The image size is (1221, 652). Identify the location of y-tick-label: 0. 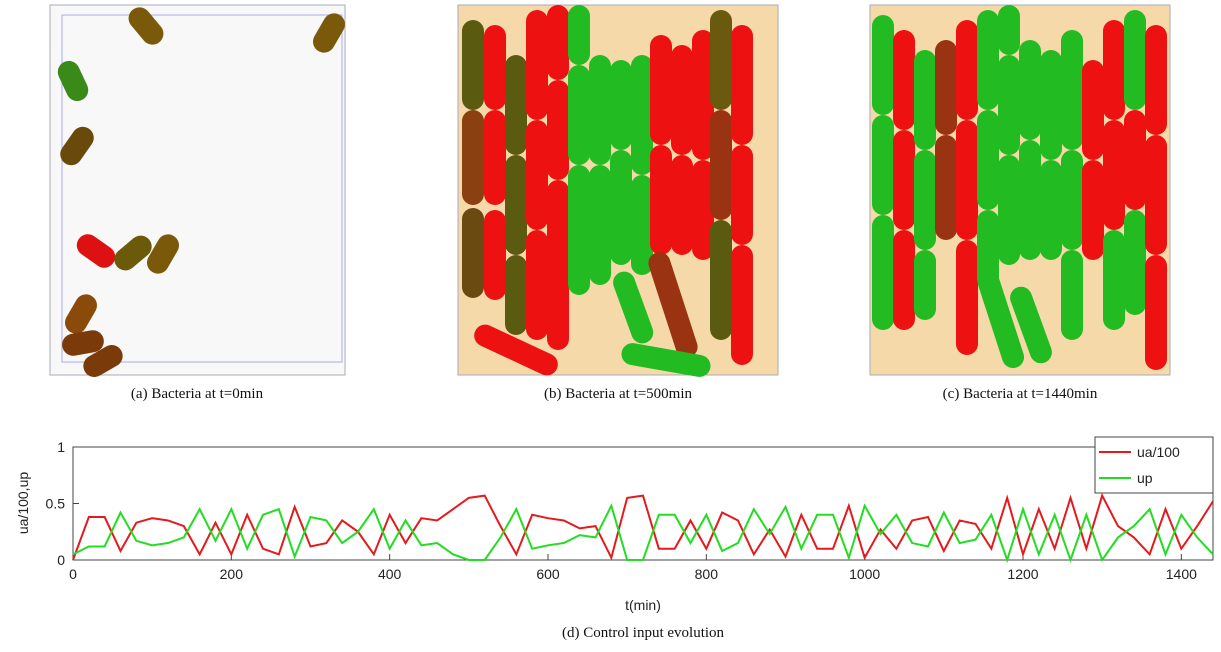
(61, 560).